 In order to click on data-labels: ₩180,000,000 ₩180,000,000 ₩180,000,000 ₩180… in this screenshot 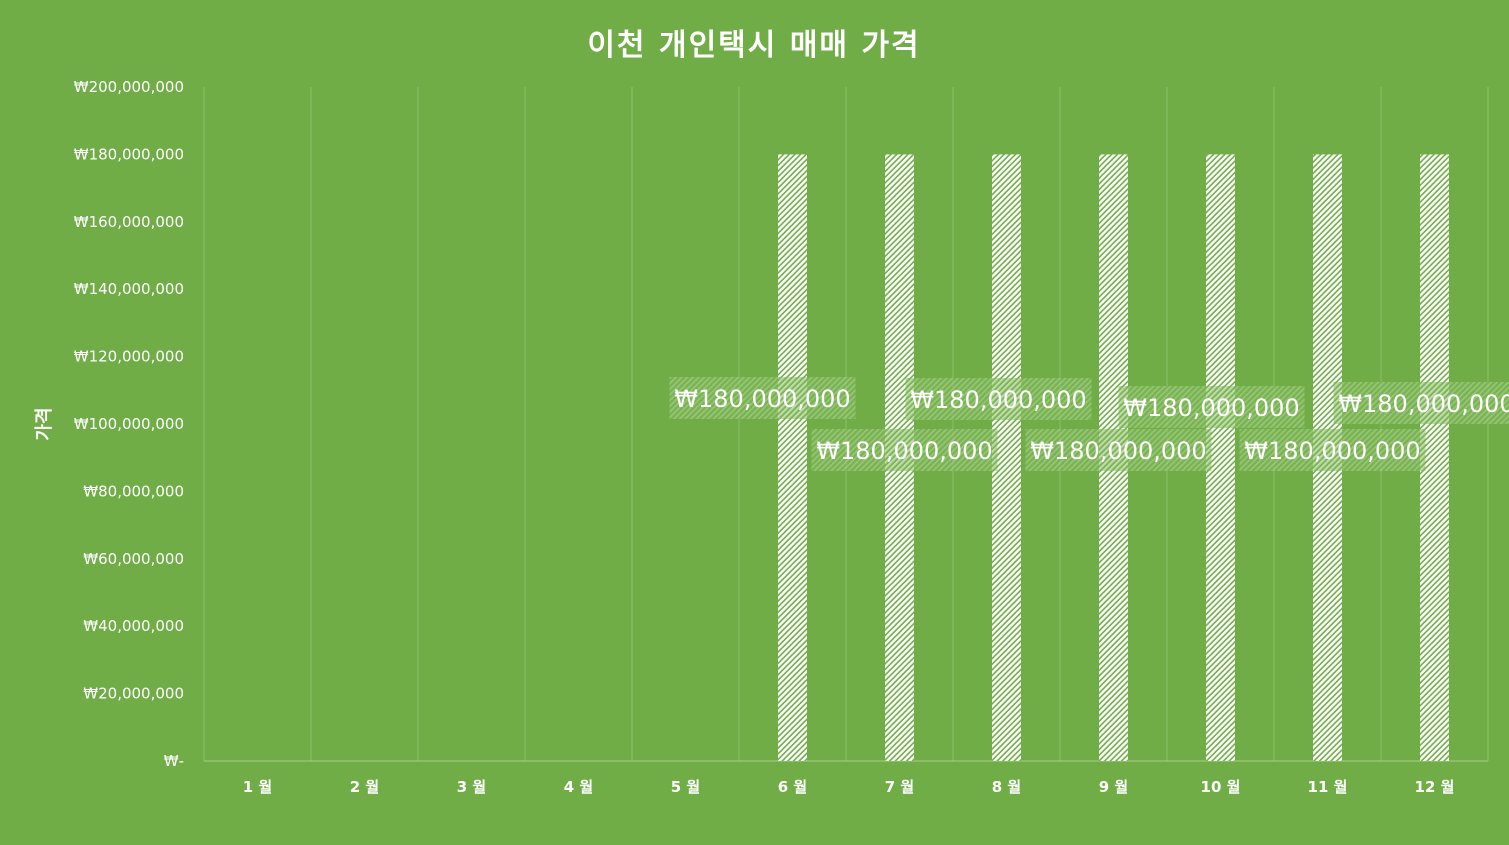, I will do `click(1089, 424)`.